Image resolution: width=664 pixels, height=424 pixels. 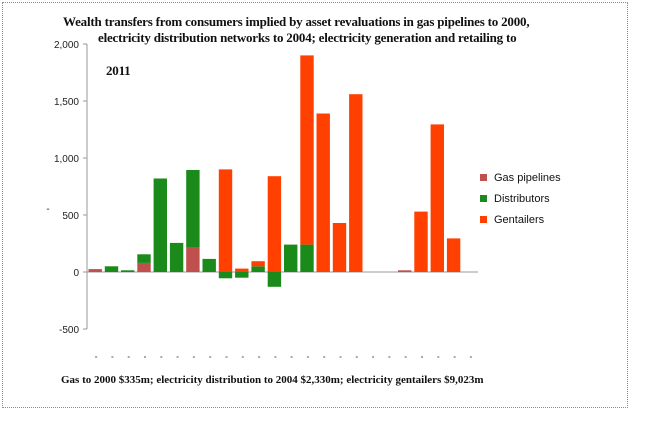 I want to click on legend-label-gentailers: Gentailers, so click(x=519, y=219).